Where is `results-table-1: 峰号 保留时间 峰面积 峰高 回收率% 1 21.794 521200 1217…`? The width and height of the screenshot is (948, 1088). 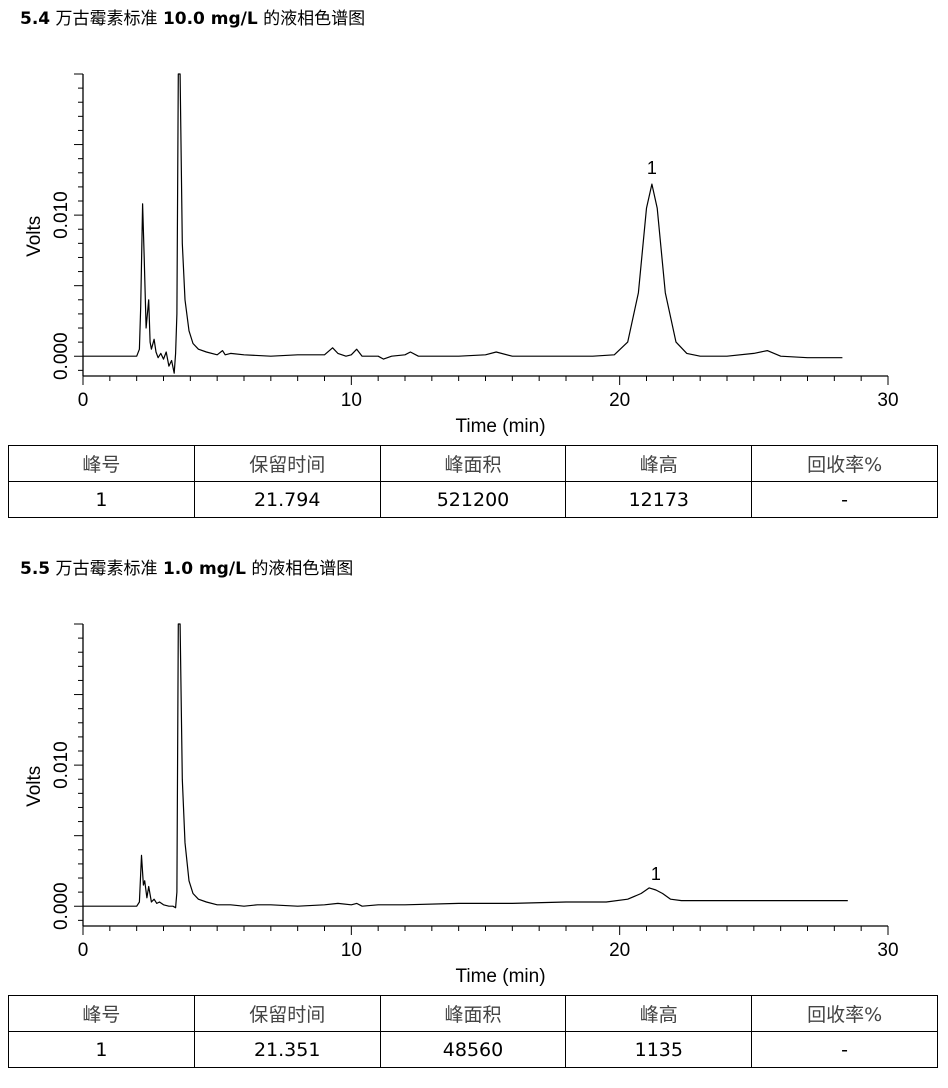 results-table-1: 峰号 保留时间 峰面积 峰高 回收率% 1 21.794 521200 1217… is located at coordinates (473, 481).